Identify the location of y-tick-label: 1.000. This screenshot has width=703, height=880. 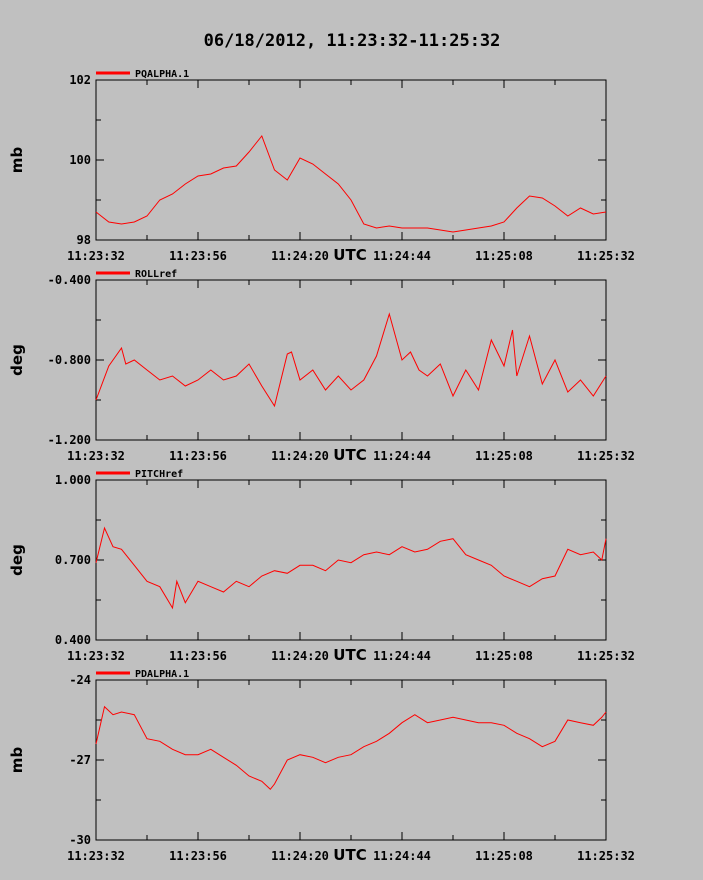
(73, 480).